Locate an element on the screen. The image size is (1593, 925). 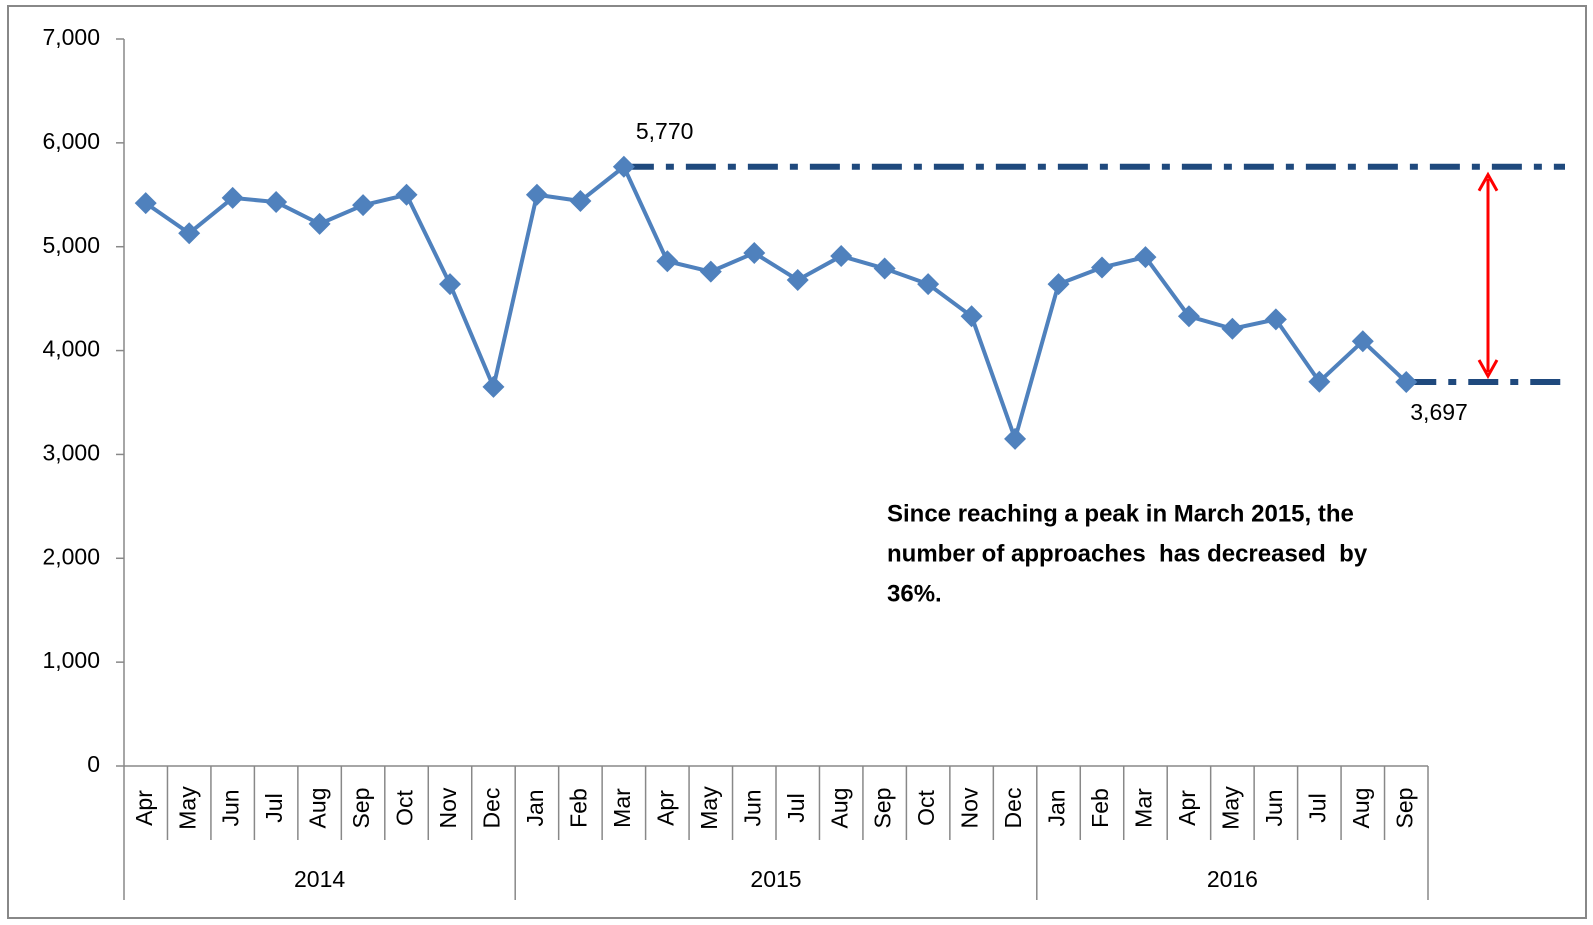
y-tick-label: 7,000 is located at coordinates (71, 37).